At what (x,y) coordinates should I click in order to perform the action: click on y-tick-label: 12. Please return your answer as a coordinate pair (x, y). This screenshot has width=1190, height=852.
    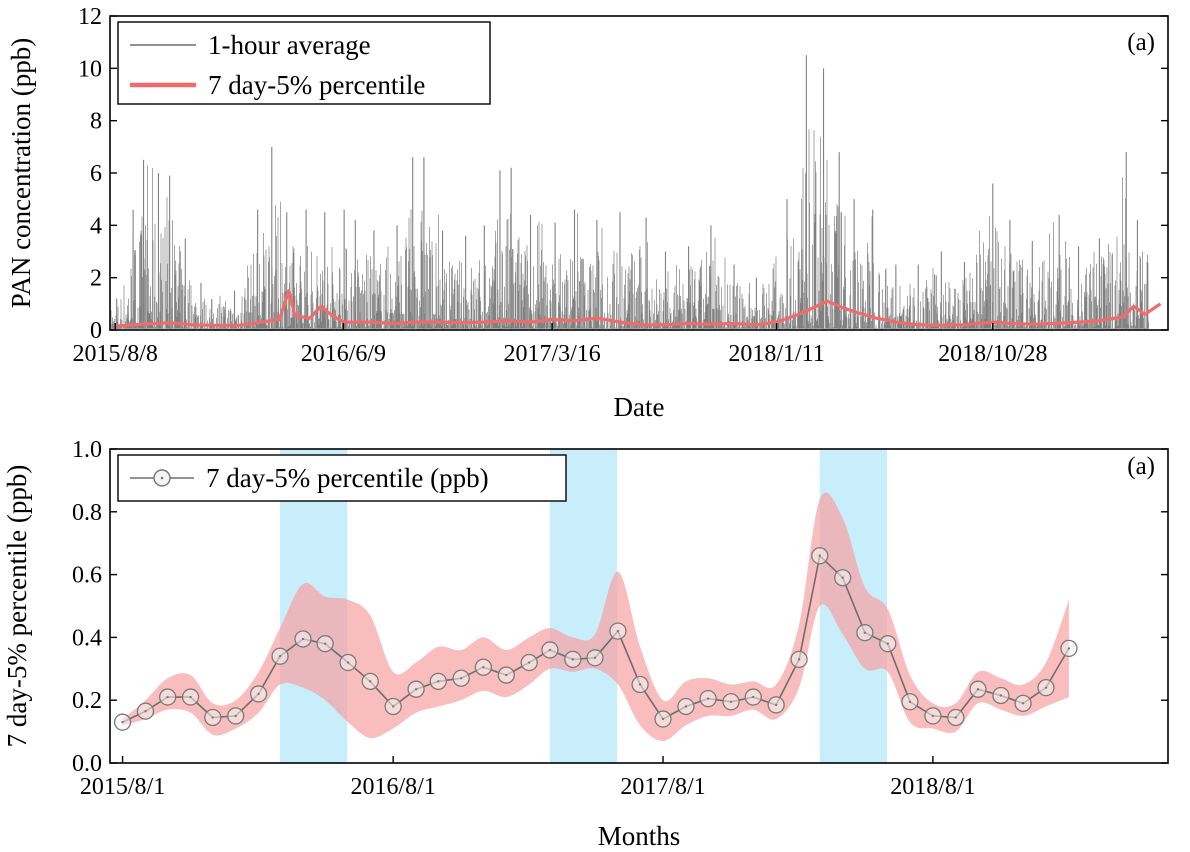
    Looking at the image, I should click on (90, 17).